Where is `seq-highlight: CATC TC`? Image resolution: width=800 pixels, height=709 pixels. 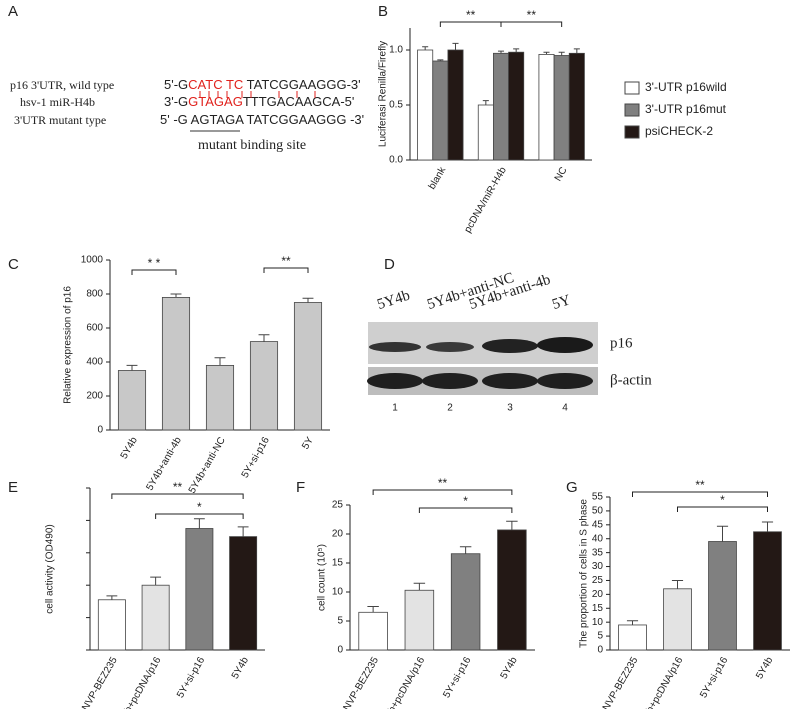
seq-highlight: CATC TC is located at coordinates (215, 84).